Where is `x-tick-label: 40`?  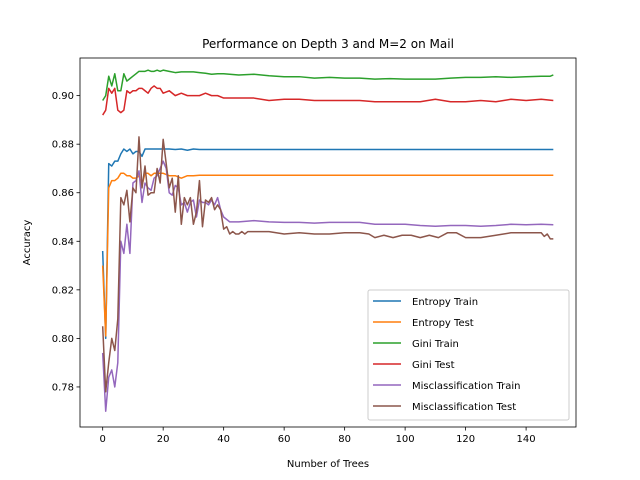
x-tick-label: 40 is located at coordinates (223, 439).